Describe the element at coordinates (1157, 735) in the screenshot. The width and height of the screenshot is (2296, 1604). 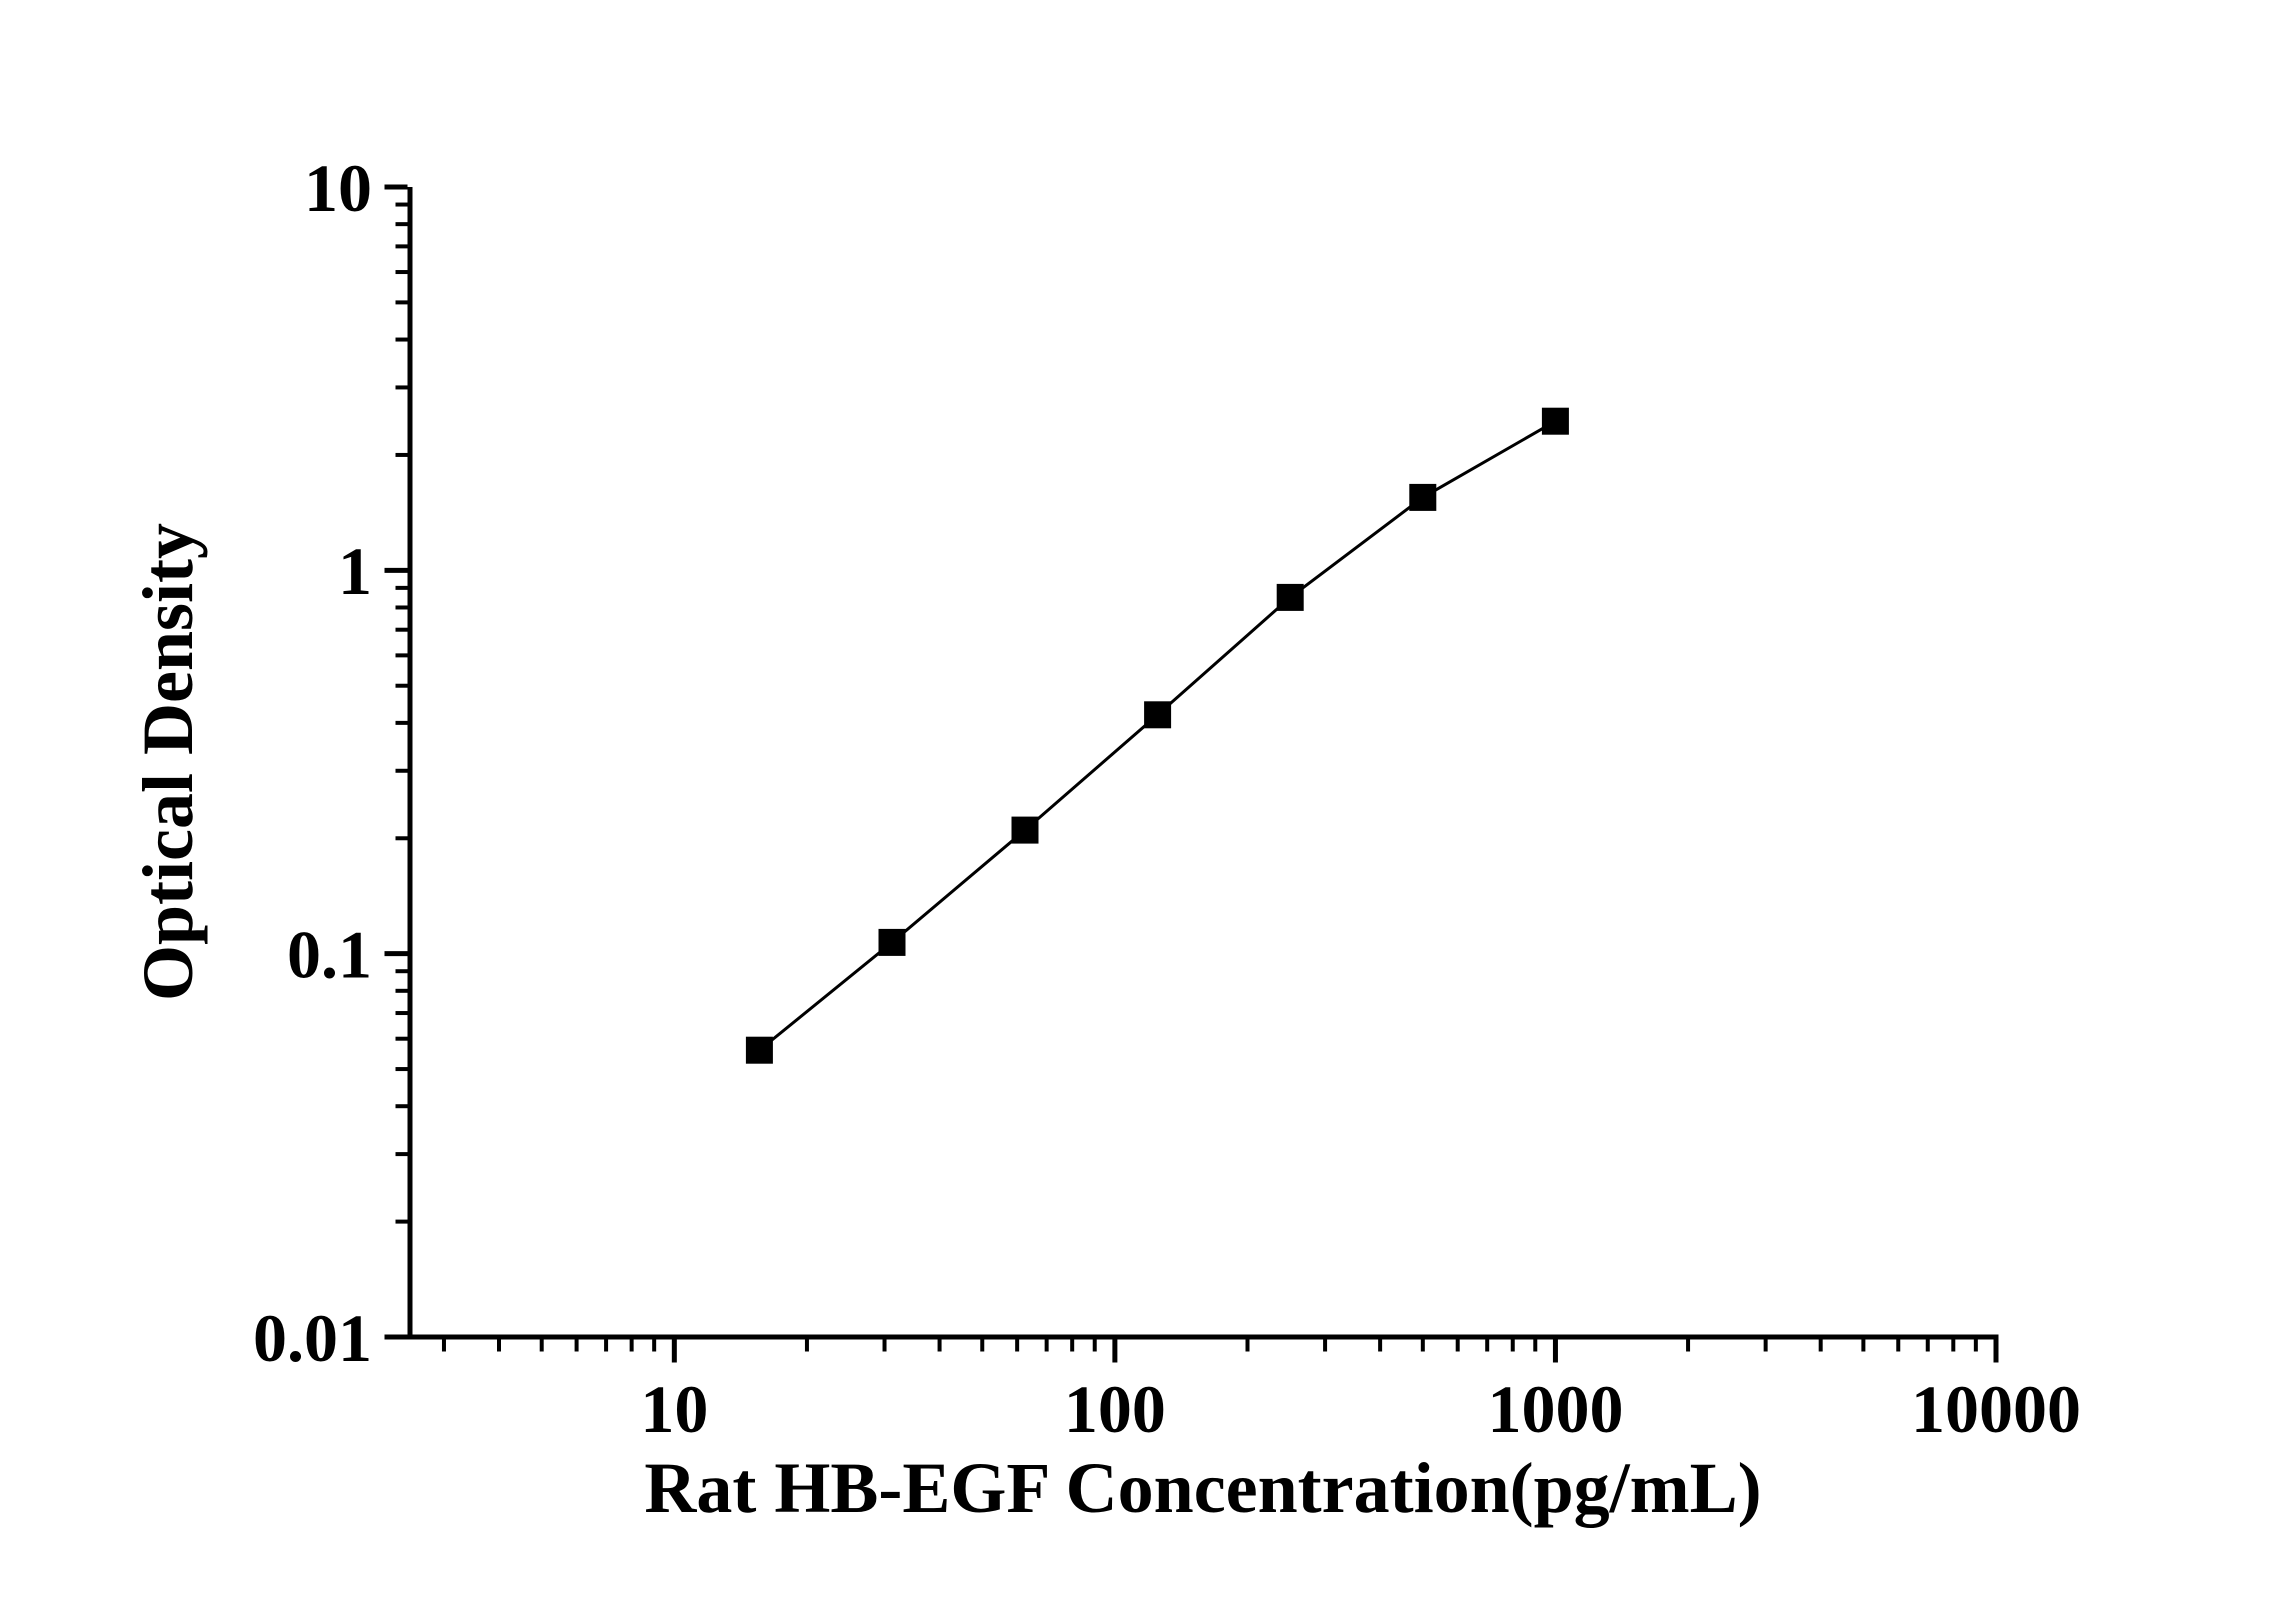
I see `series-group` at that location.